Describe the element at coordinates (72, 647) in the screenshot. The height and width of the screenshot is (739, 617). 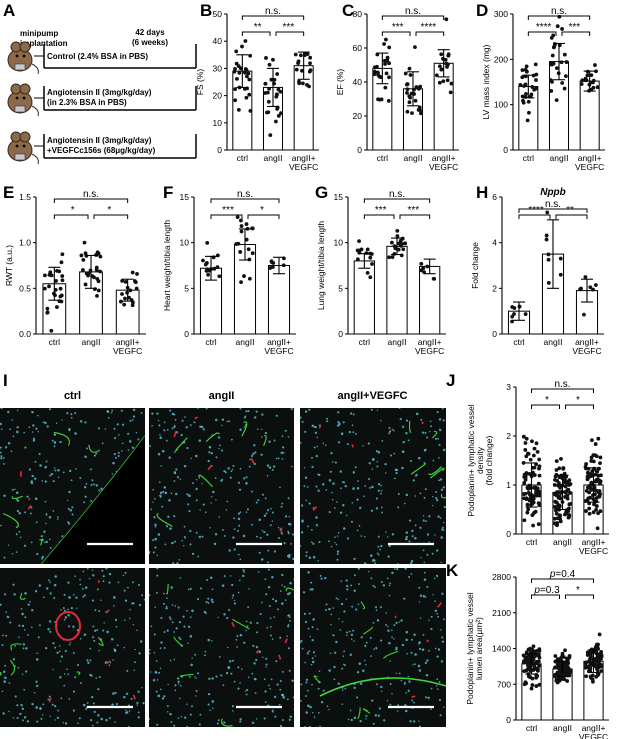
I see `histology-content` at that location.